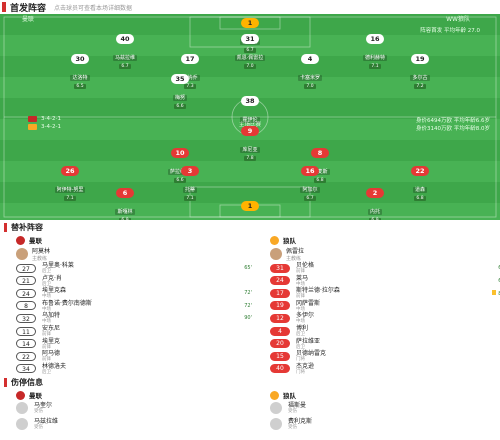 The width and height of the screenshot is (500, 440). What do you see at coordinates (51, 316) in the screenshot?
I see `sub-name: 乌加特` at bounding box center [51, 316].